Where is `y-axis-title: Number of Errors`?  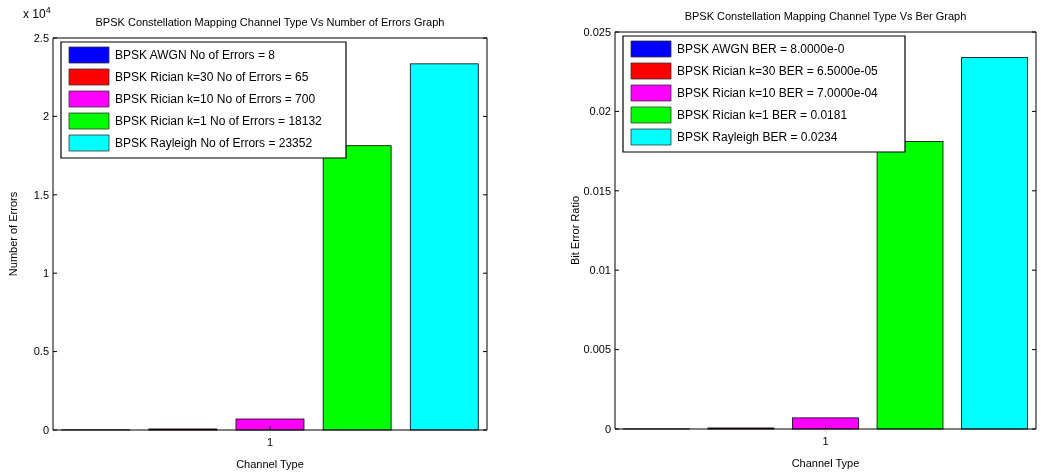
y-axis-title: Number of Errors is located at coordinates (13, 234).